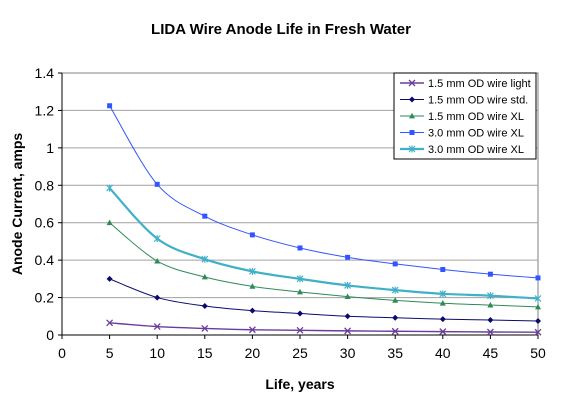  What do you see at coordinates (479, 84) in the screenshot?
I see `legend-label: 1.5 mm OD wire light` at bounding box center [479, 84].